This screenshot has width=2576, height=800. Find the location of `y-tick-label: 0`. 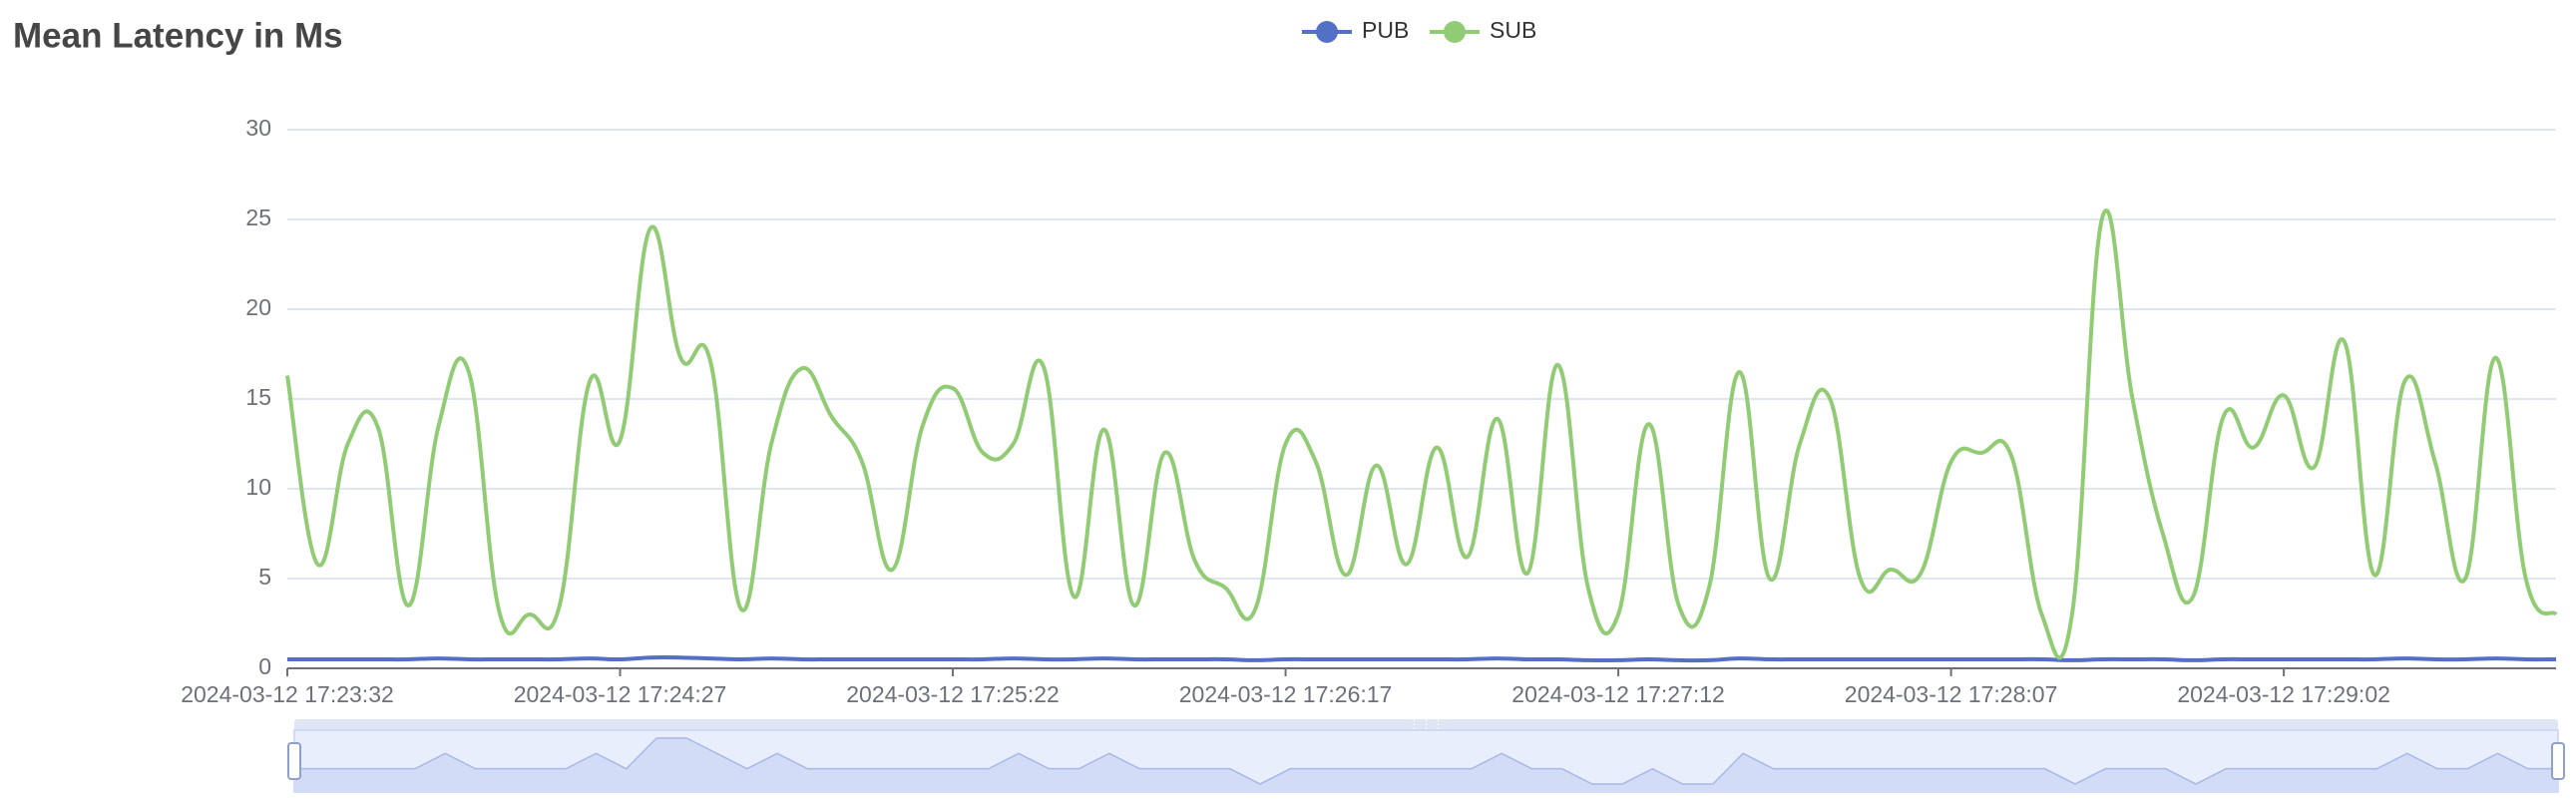

y-tick-label: 0 is located at coordinates (264, 666).